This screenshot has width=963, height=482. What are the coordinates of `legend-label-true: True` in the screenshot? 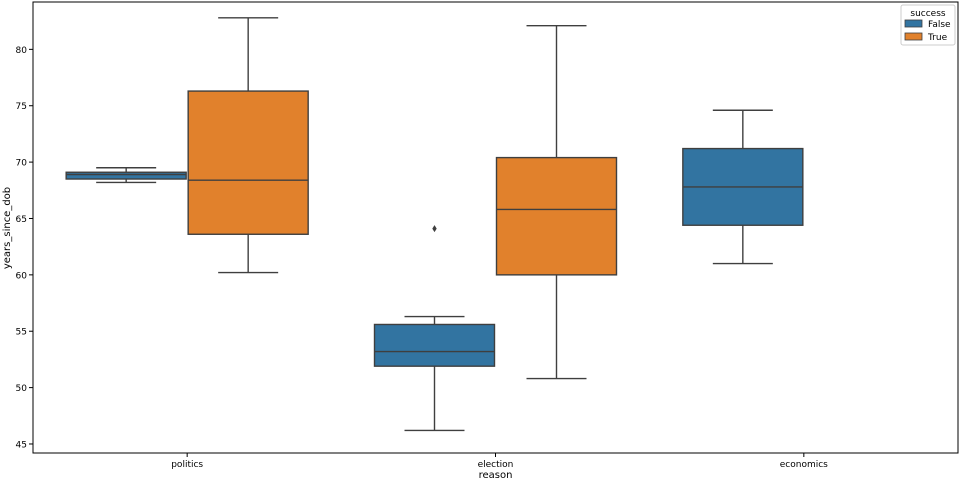 It's located at (937, 38).